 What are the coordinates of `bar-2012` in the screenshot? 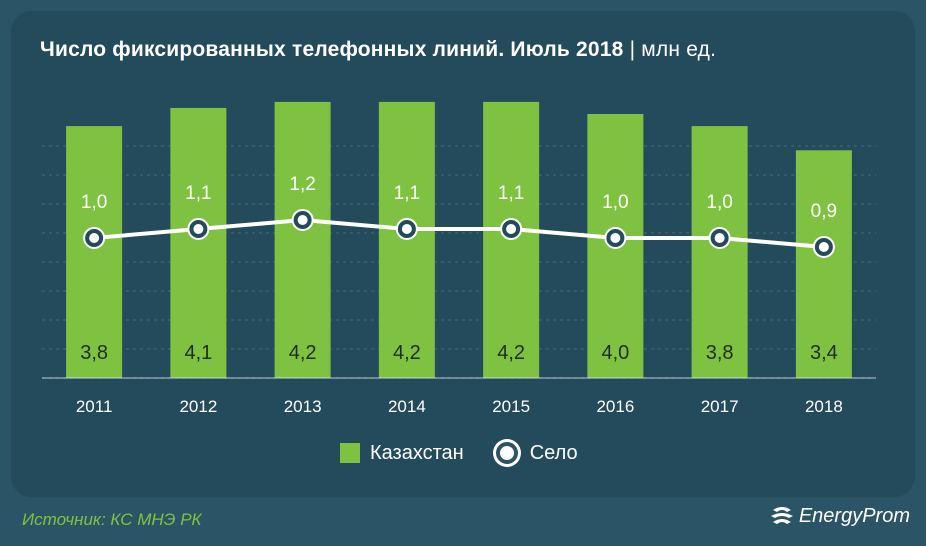 It's located at (198, 242).